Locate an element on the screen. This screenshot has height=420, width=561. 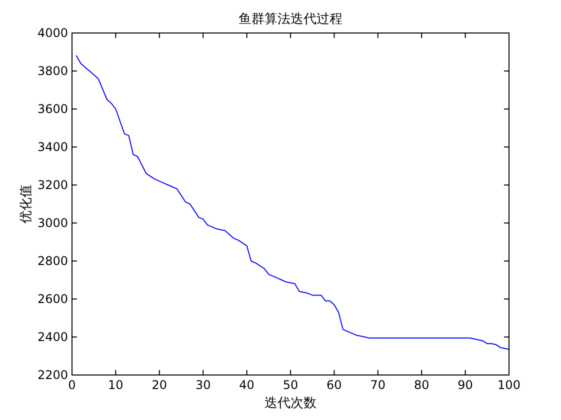
x-tick-label: 90 is located at coordinates (465, 385).